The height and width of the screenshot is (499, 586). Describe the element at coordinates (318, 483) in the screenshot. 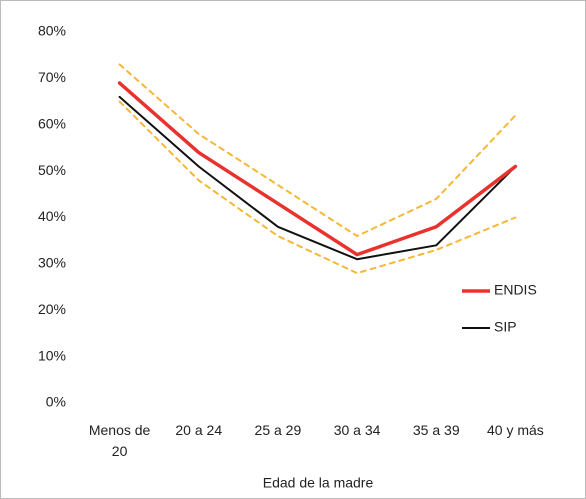

I see `x-axis-label: Edad de la madre` at that location.